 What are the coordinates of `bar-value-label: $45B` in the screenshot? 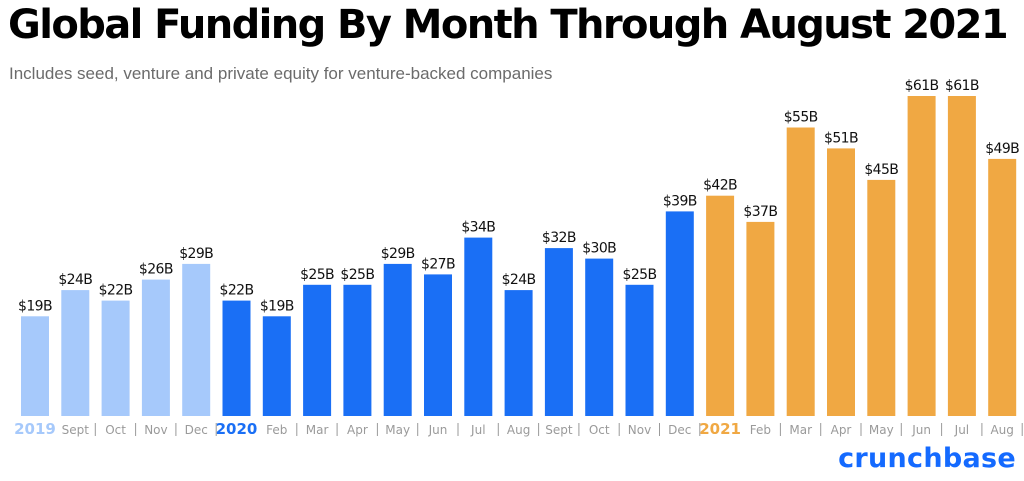 It's located at (881, 170).